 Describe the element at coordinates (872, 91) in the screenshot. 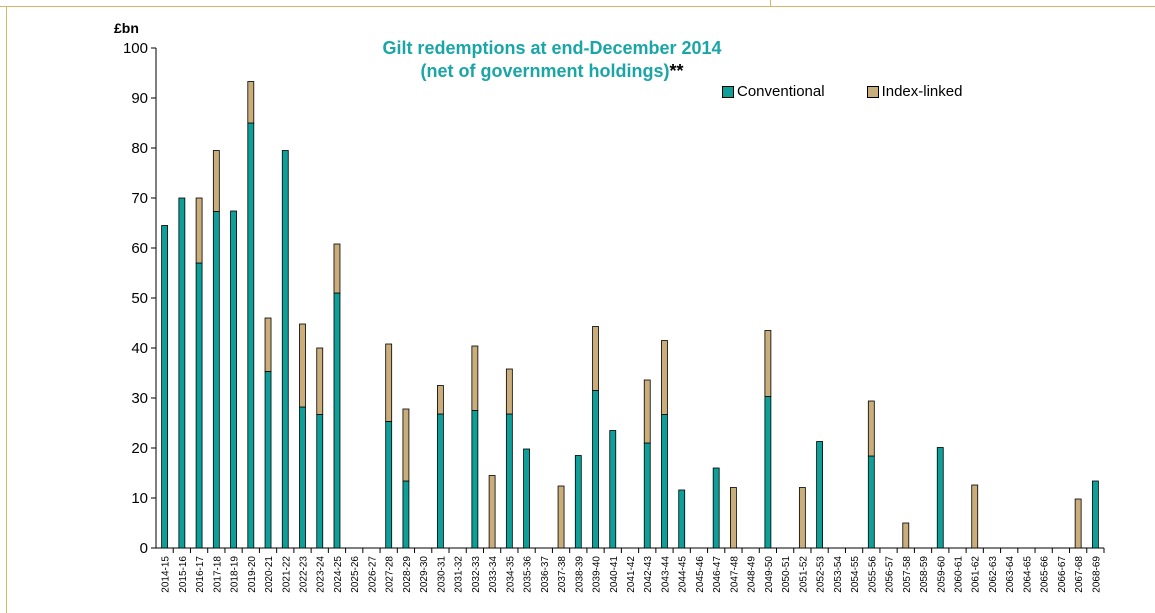

I see `legend-swatch-index-linked` at that location.